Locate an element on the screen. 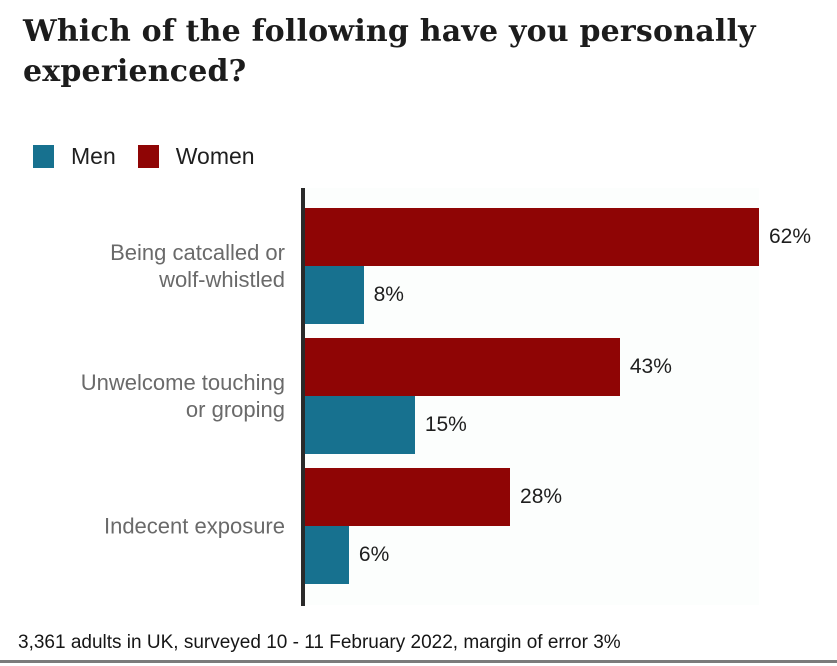 Image resolution: width=837 pixels, height=666 pixels. women-value-label: 28% is located at coordinates (541, 496).